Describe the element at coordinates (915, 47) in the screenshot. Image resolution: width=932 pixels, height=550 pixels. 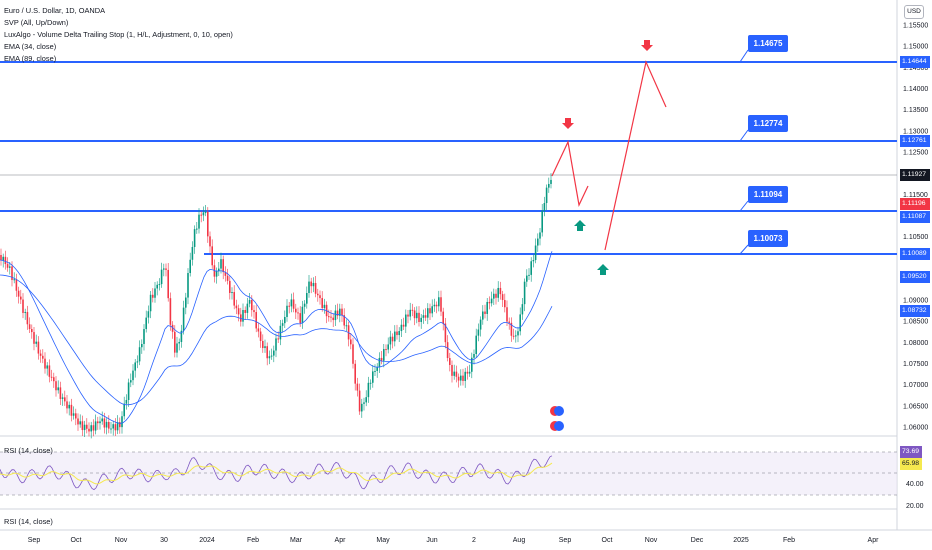
I see `price-tick-label: 1.15000` at that location.